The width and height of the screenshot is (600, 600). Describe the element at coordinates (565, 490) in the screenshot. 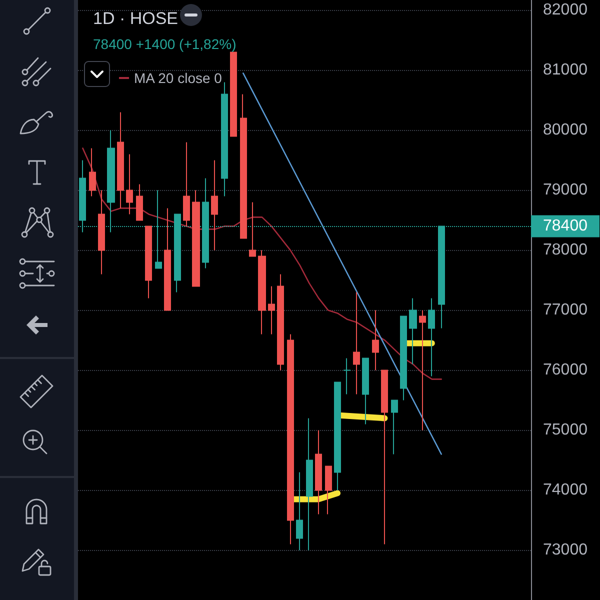

I see `y-tick-label: 74000` at that location.